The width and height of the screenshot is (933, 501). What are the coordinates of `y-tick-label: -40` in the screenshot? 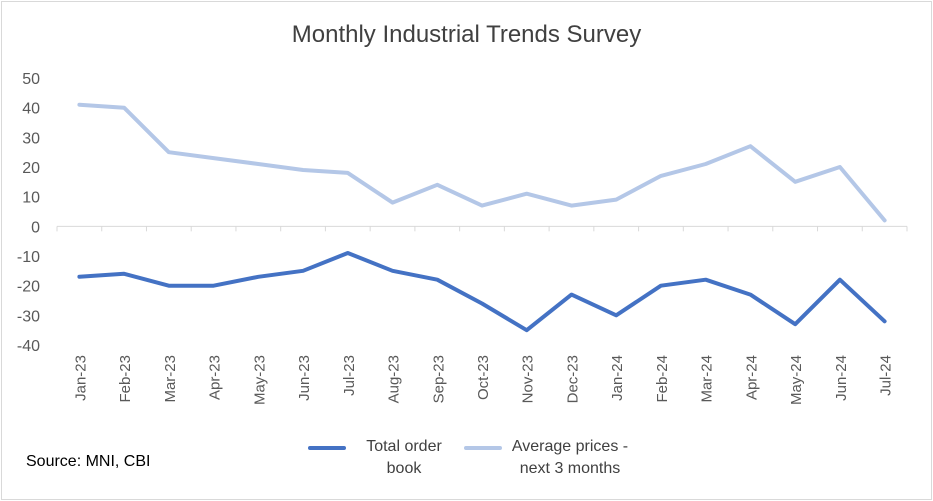 It's located at (28, 346).